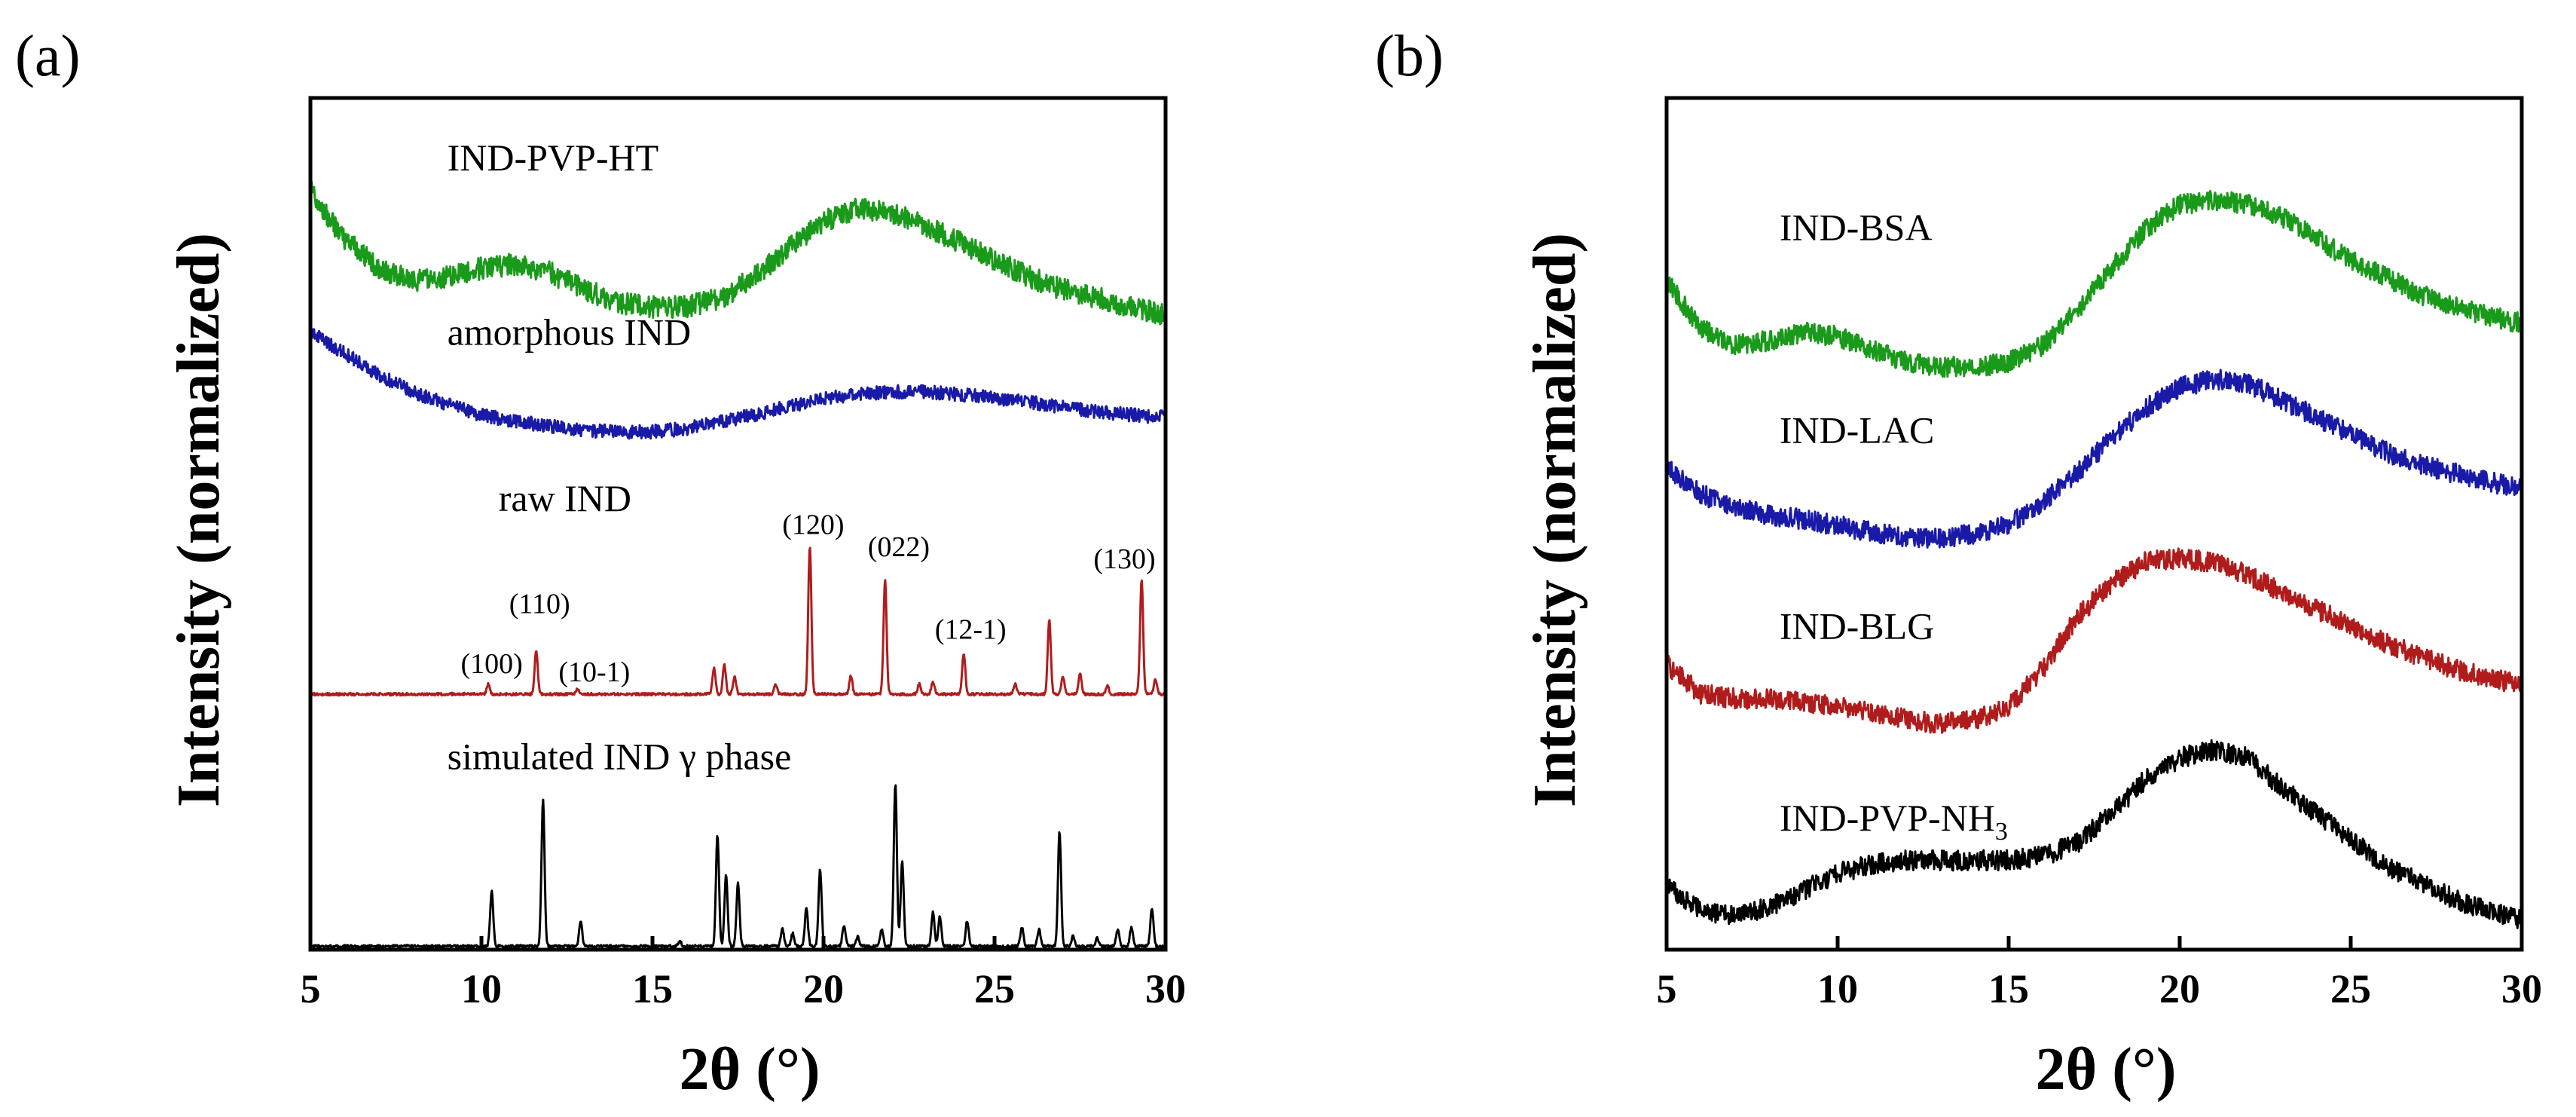 This screenshot has height=1117, width=2576. What do you see at coordinates (491, 664) in the screenshot?
I see `panel-a-peak-label-100: (100)` at bounding box center [491, 664].